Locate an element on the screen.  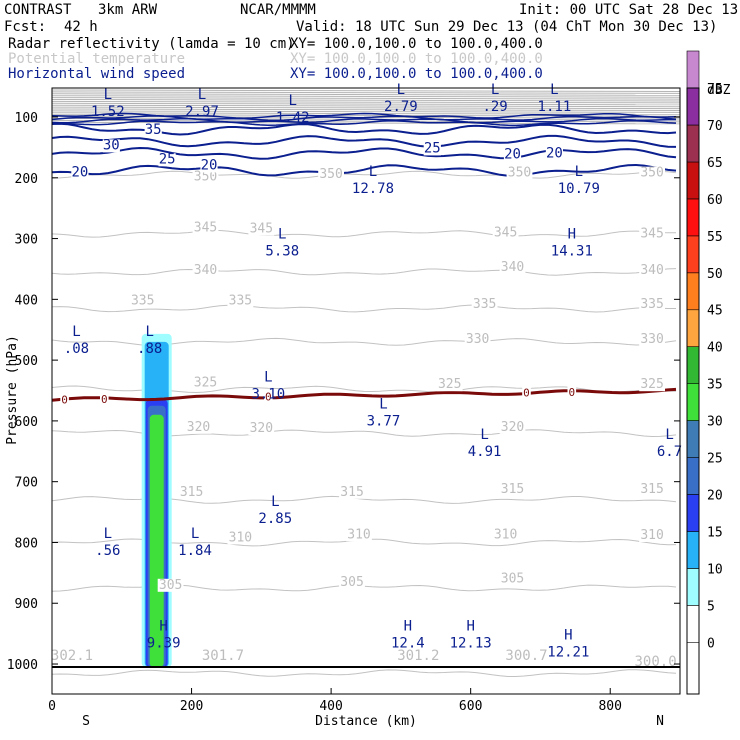
x-tick-label: 600 is located at coordinates (470, 706).